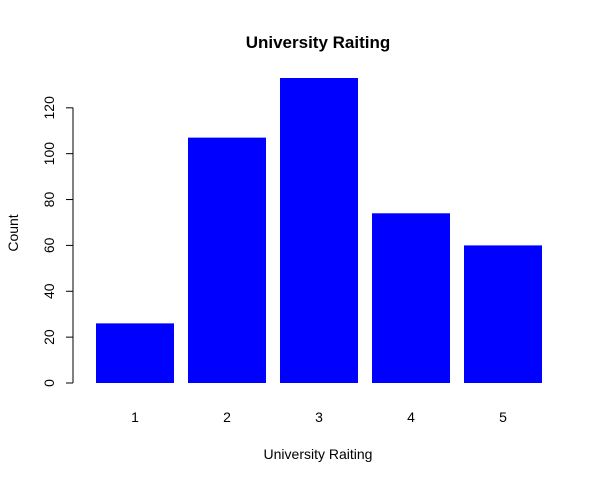  I want to click on y-tick-label: 20, so click(49, 337).